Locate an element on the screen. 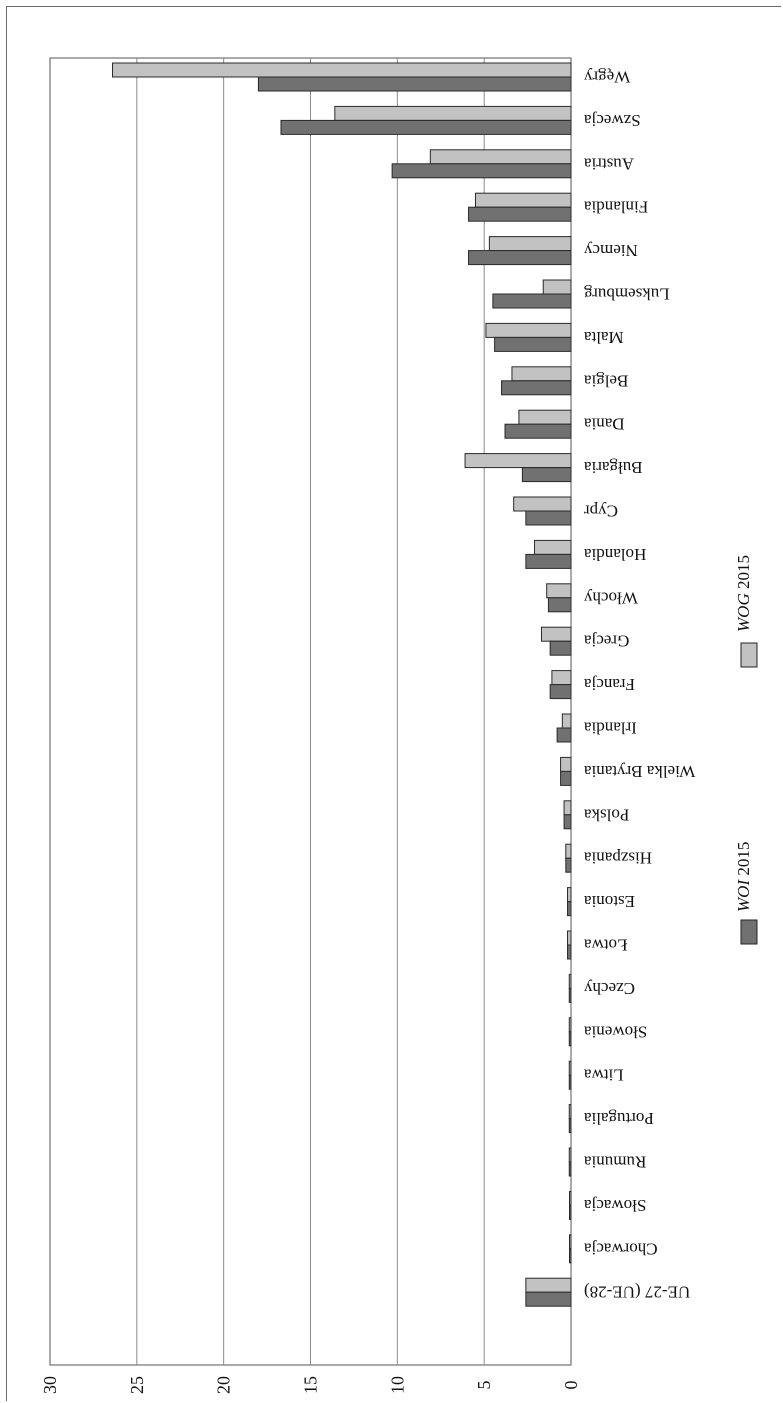 The width and height of the screenshot is (783, 1403). category-label: Wielka Brytania is located at coordinates (640, 771).